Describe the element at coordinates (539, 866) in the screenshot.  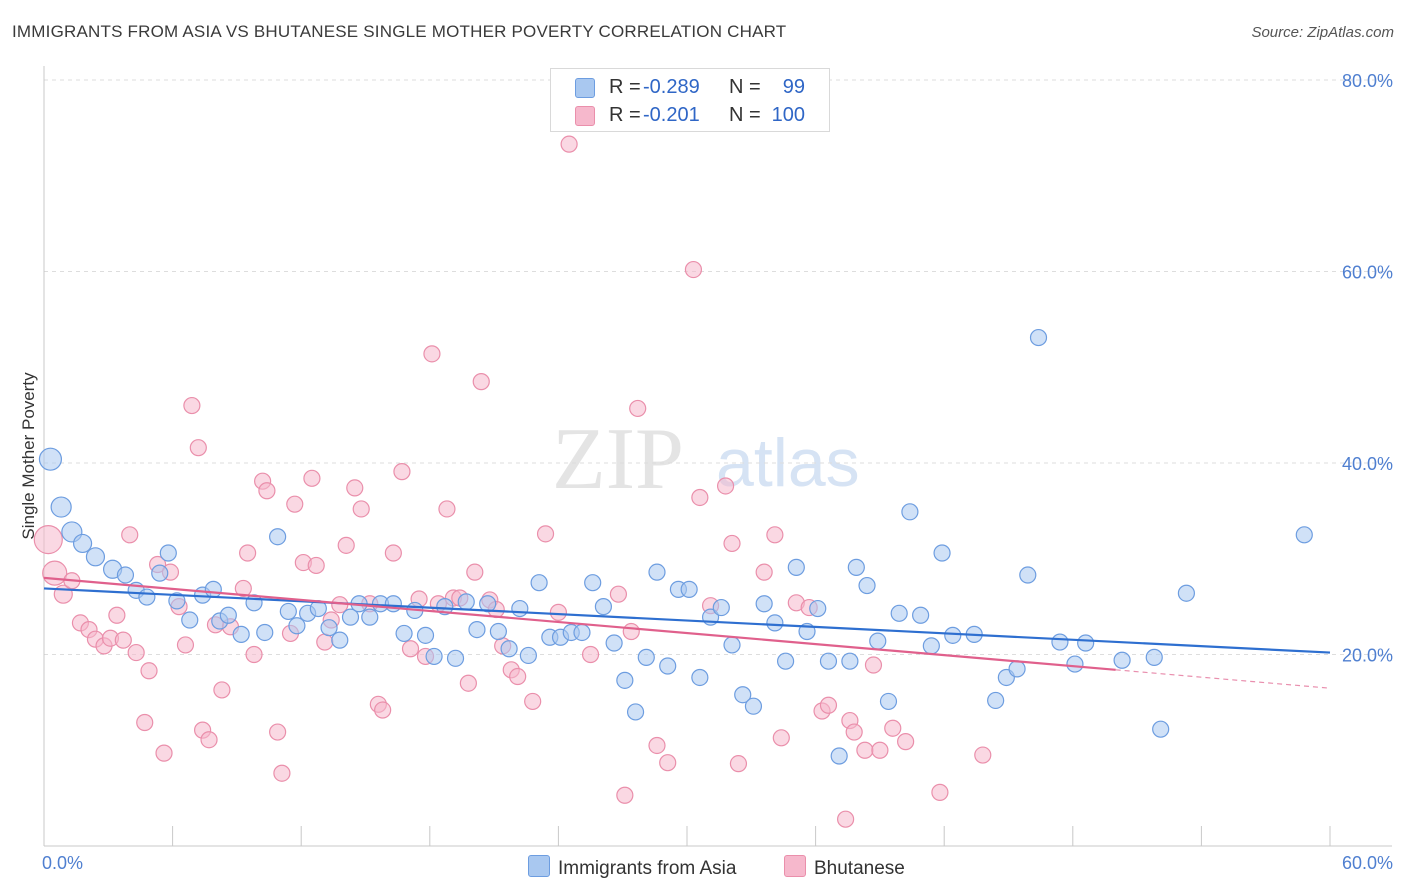
I see `bottom-swatch-asia` at that location.